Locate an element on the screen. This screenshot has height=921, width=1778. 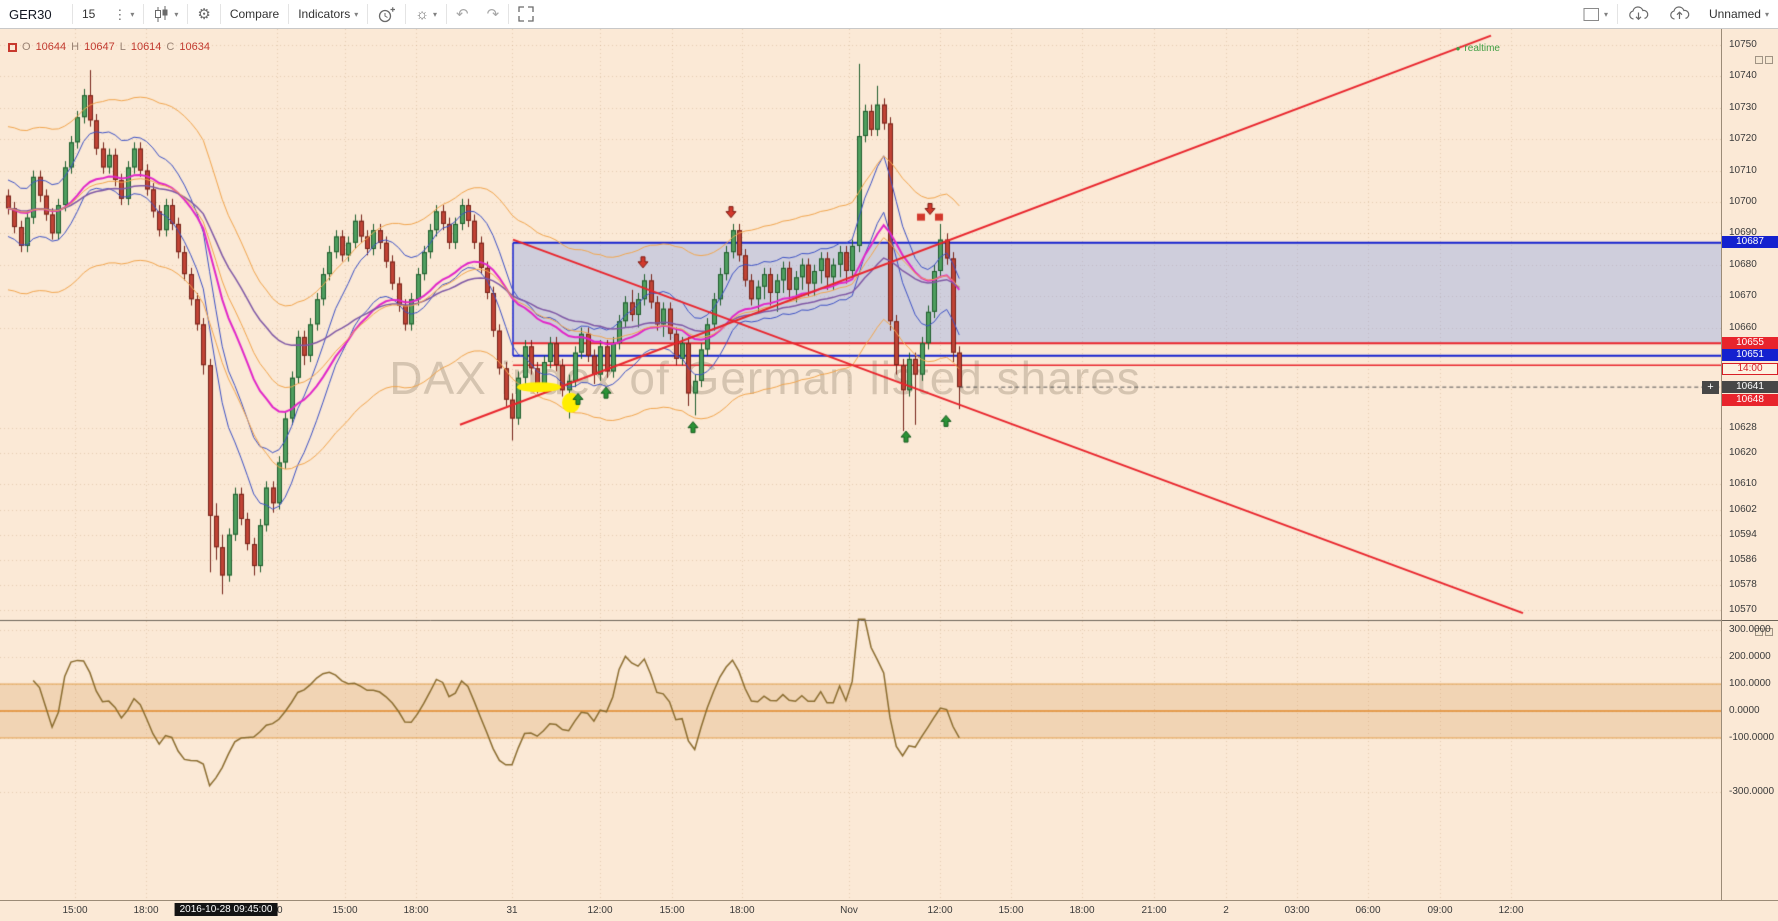
indicators-button: Indicators ▾ is located at coordinates (328, 14).